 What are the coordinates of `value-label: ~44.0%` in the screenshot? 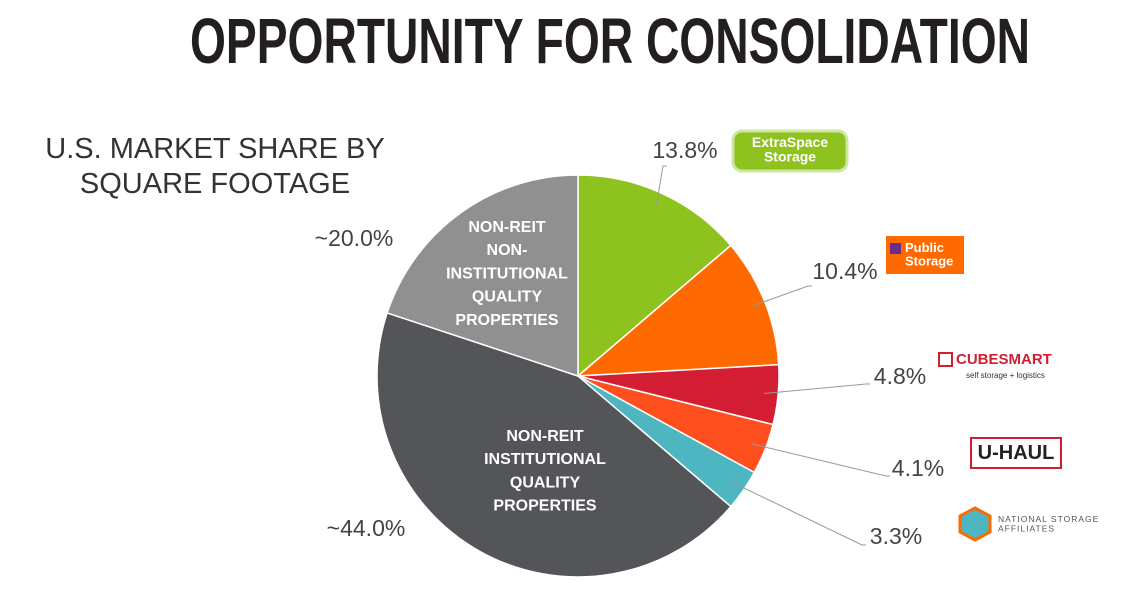 It's located at (366, 528).